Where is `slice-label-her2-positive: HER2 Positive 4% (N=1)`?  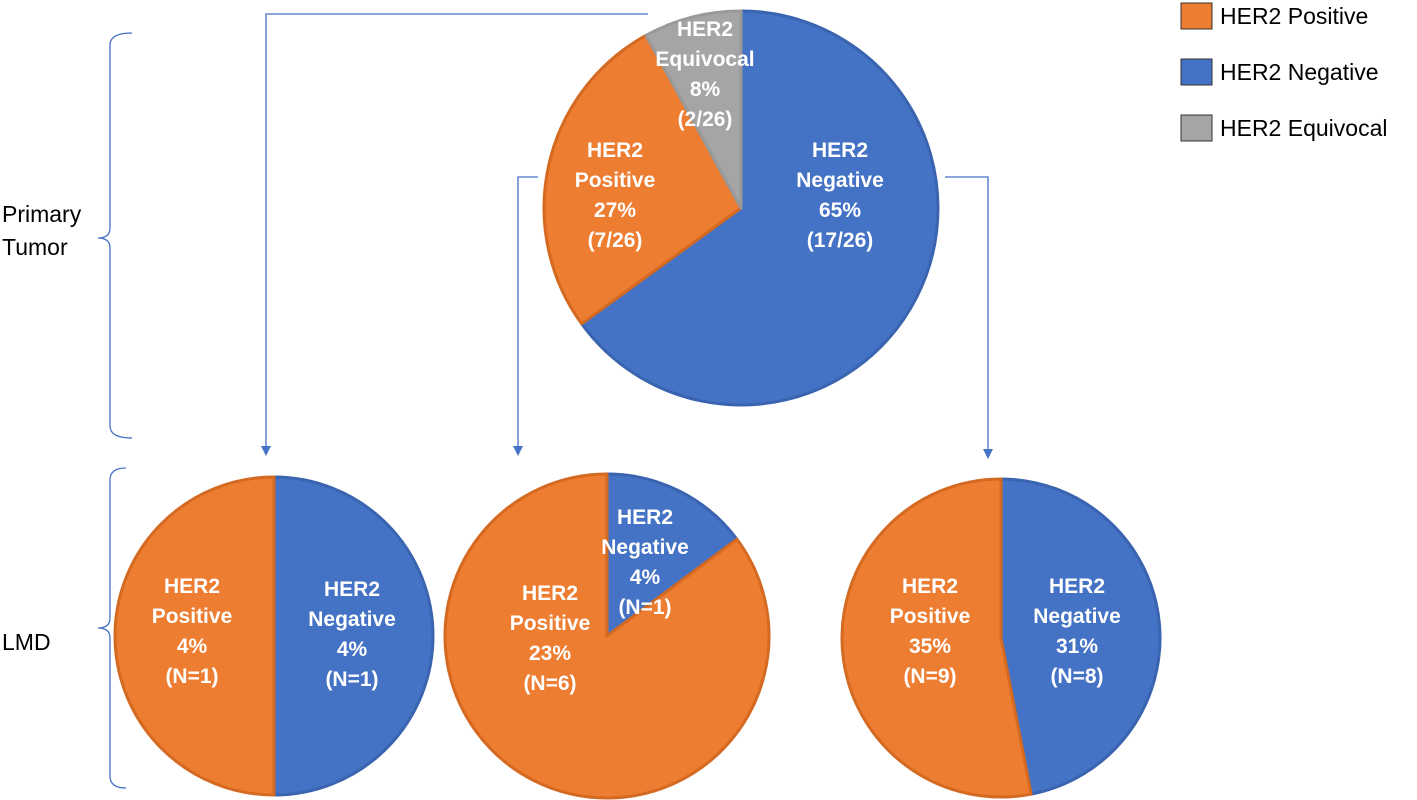 slice-label-her2-positive: HER2 Positive 4% (N=1) is located at coordinates (192, 631).